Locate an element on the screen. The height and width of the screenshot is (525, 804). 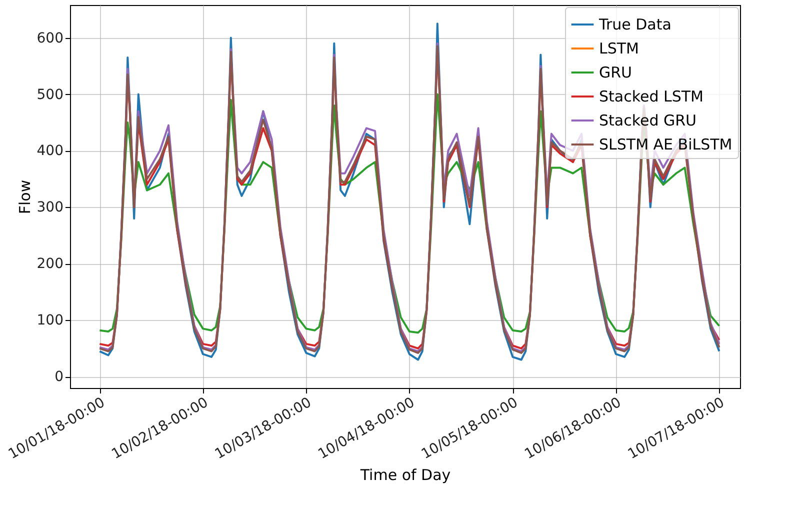
legend-label: True Data is located at coordinates (635, 25).